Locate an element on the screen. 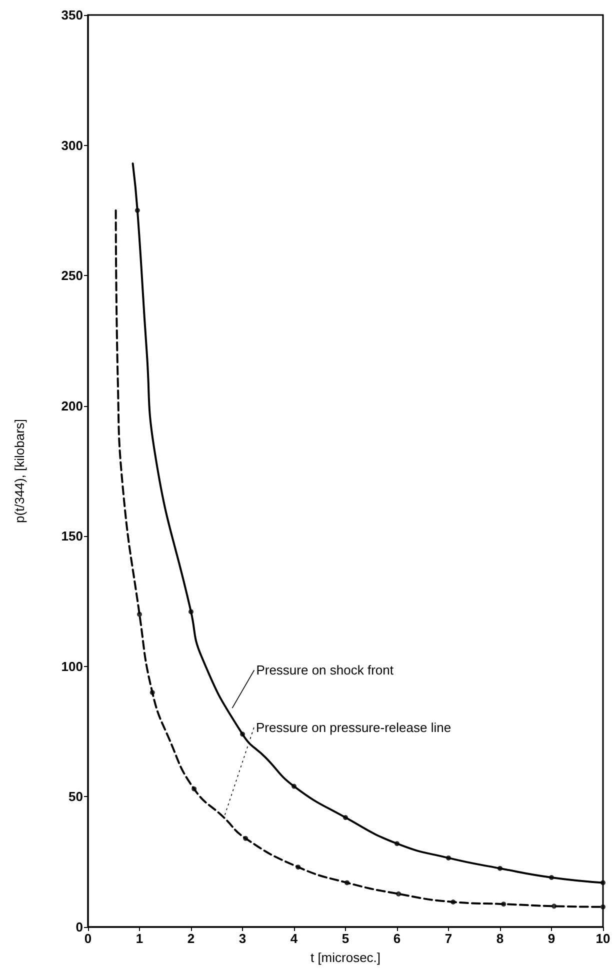 This screenshot has height=970, width=615. x-tick-label: 8 is located at coordinates (500, 938).